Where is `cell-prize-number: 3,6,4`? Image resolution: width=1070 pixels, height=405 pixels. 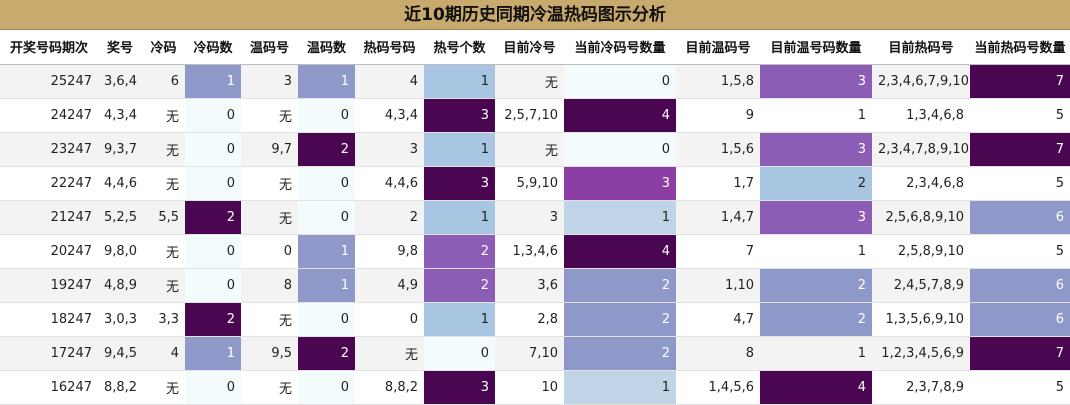
cell-prize-number: 3,6,4 is located at coordinates (120, 81).